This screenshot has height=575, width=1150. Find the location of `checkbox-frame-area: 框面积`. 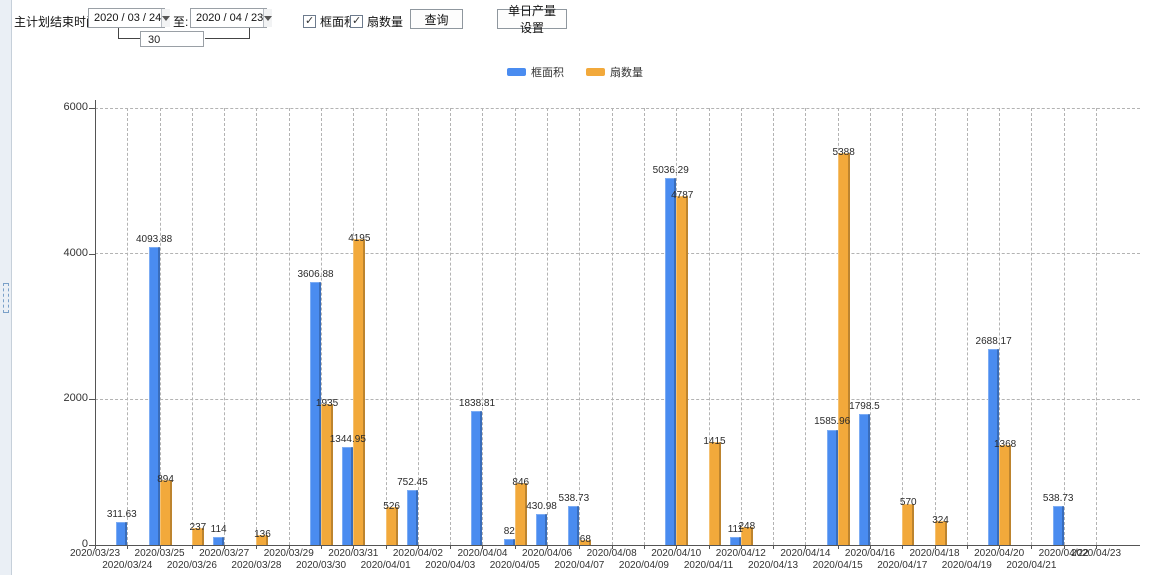

checkbox-frame-area: 框面积 is located at coordinates (329, 21).